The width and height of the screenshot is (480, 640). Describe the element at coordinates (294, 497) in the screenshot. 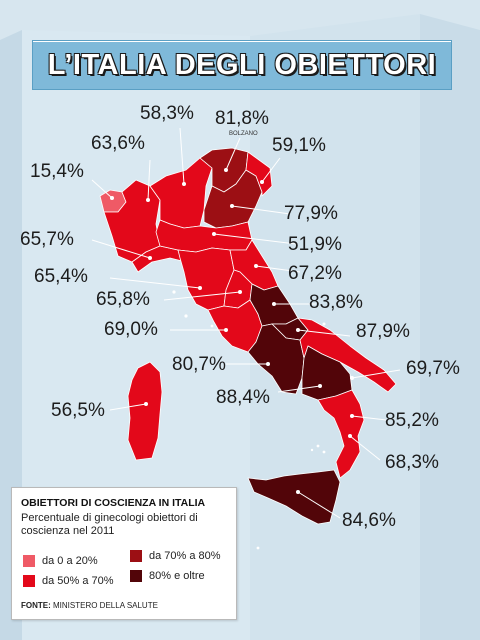

I see `region-sicilia` at that location.